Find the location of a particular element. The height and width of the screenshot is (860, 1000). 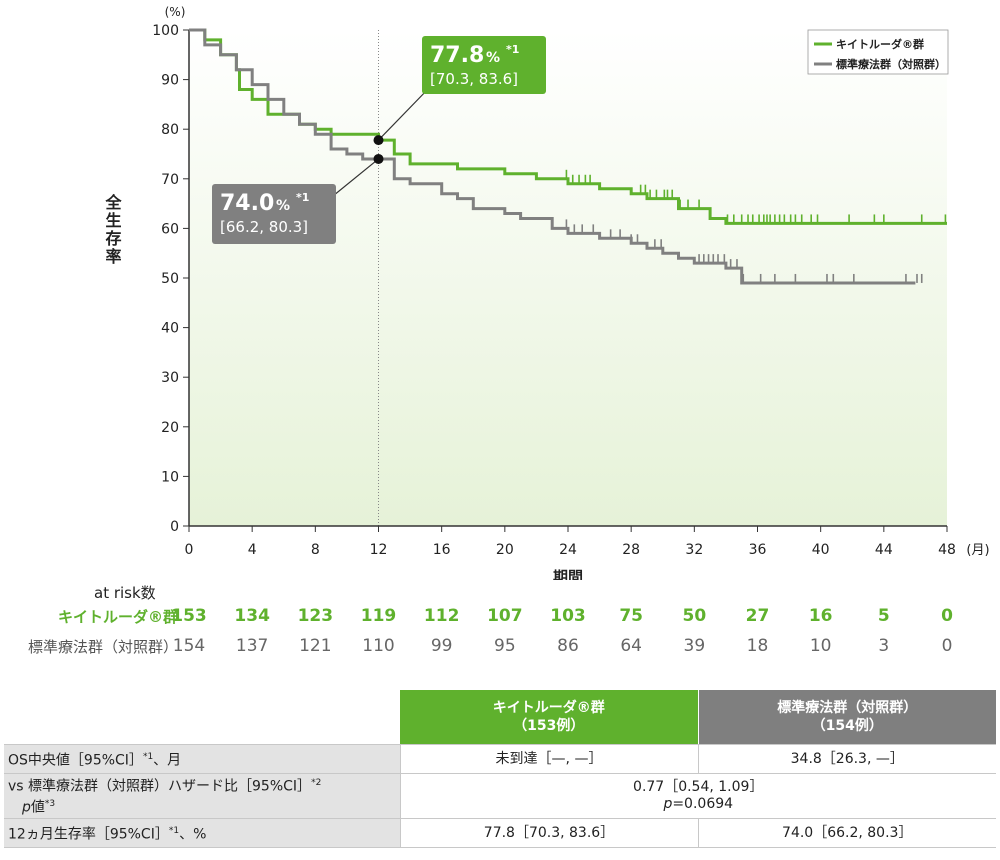

summary-header-standard: 標準療法群（対照群） （154例） is located at coordinates (847, 717).